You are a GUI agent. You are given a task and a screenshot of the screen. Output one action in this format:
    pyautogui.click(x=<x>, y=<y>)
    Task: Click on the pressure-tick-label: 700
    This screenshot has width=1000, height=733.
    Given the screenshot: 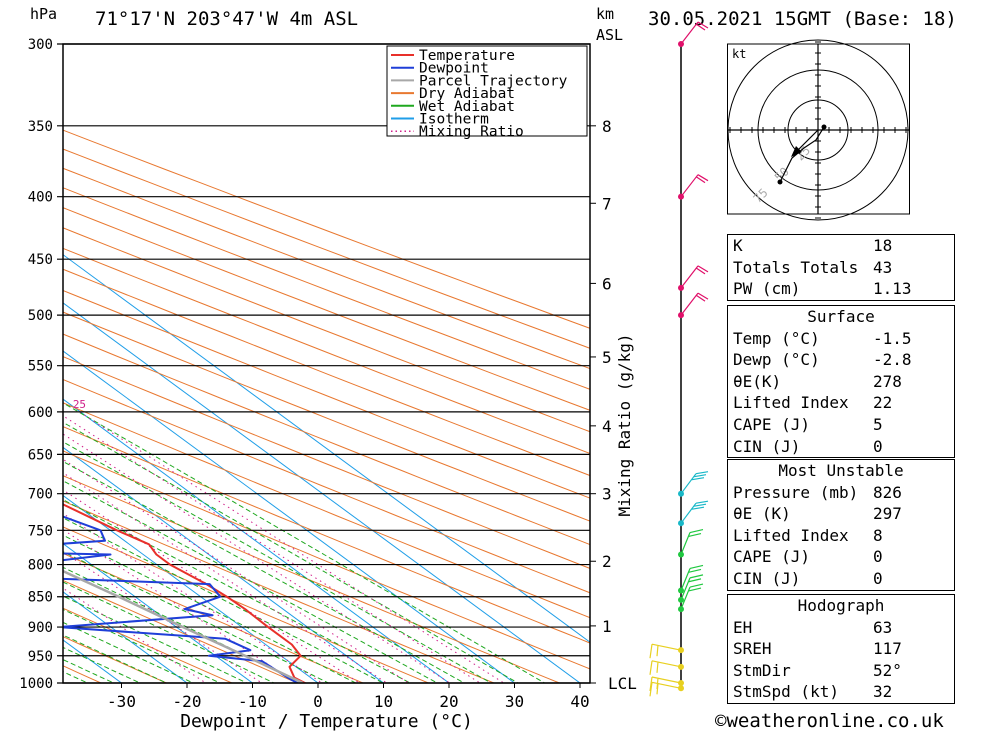 What is the action you would take?
    pyautogui.click(x=40, y=495)
    